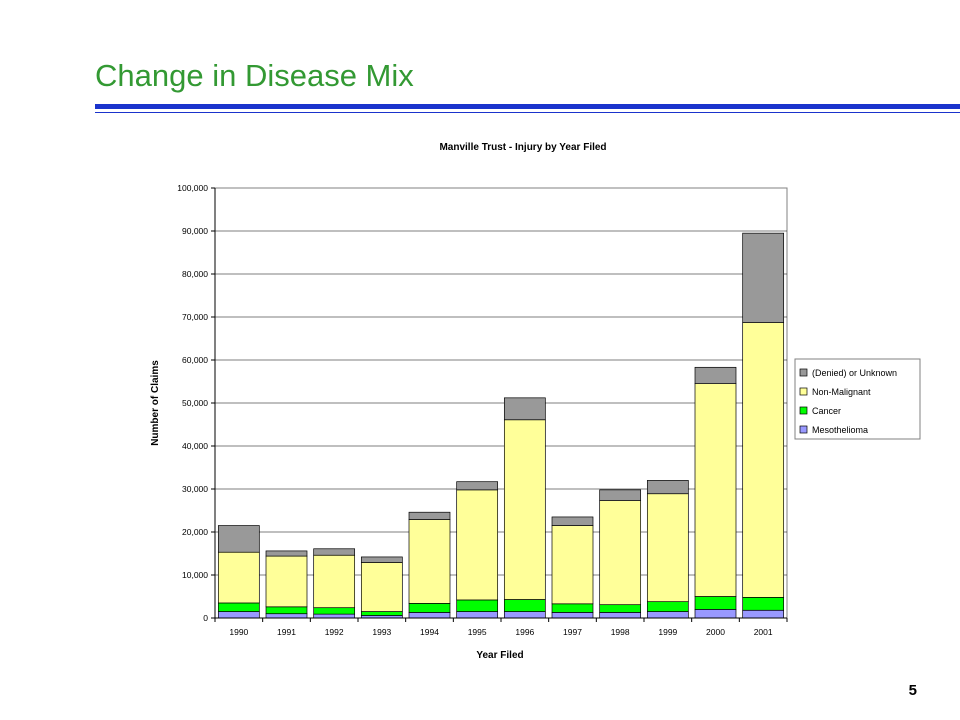 The width and height of the screenshot is (960, 720). Describe the element at coordinates (195, 274) in the screenshot. I see `y-tick-label: 80,000` at that location.